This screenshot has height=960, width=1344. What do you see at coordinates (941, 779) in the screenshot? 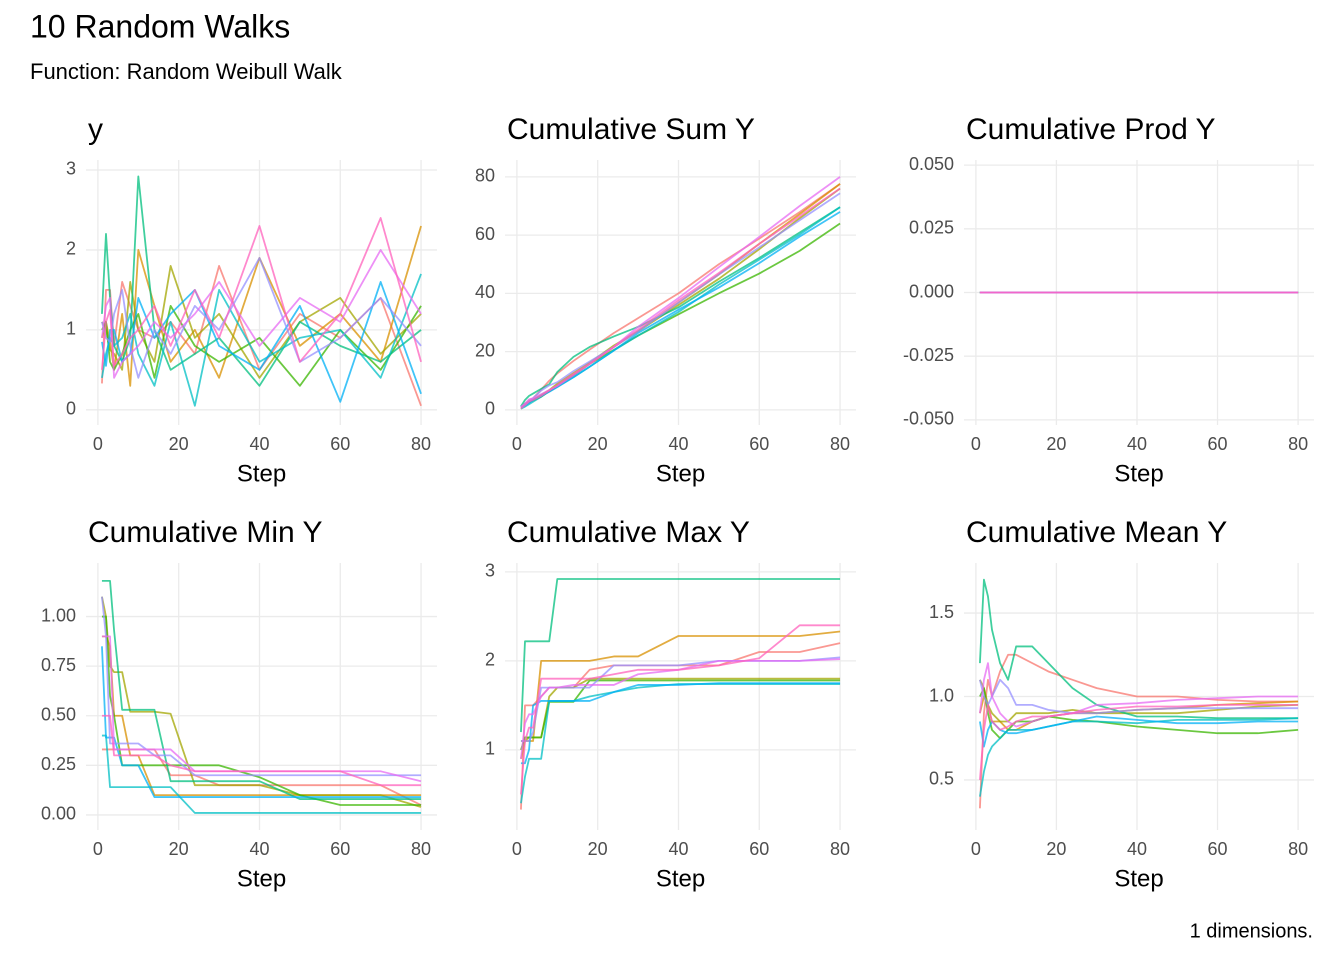
I see `y-tick-label: 0.5` at bounding box center [941, 779].